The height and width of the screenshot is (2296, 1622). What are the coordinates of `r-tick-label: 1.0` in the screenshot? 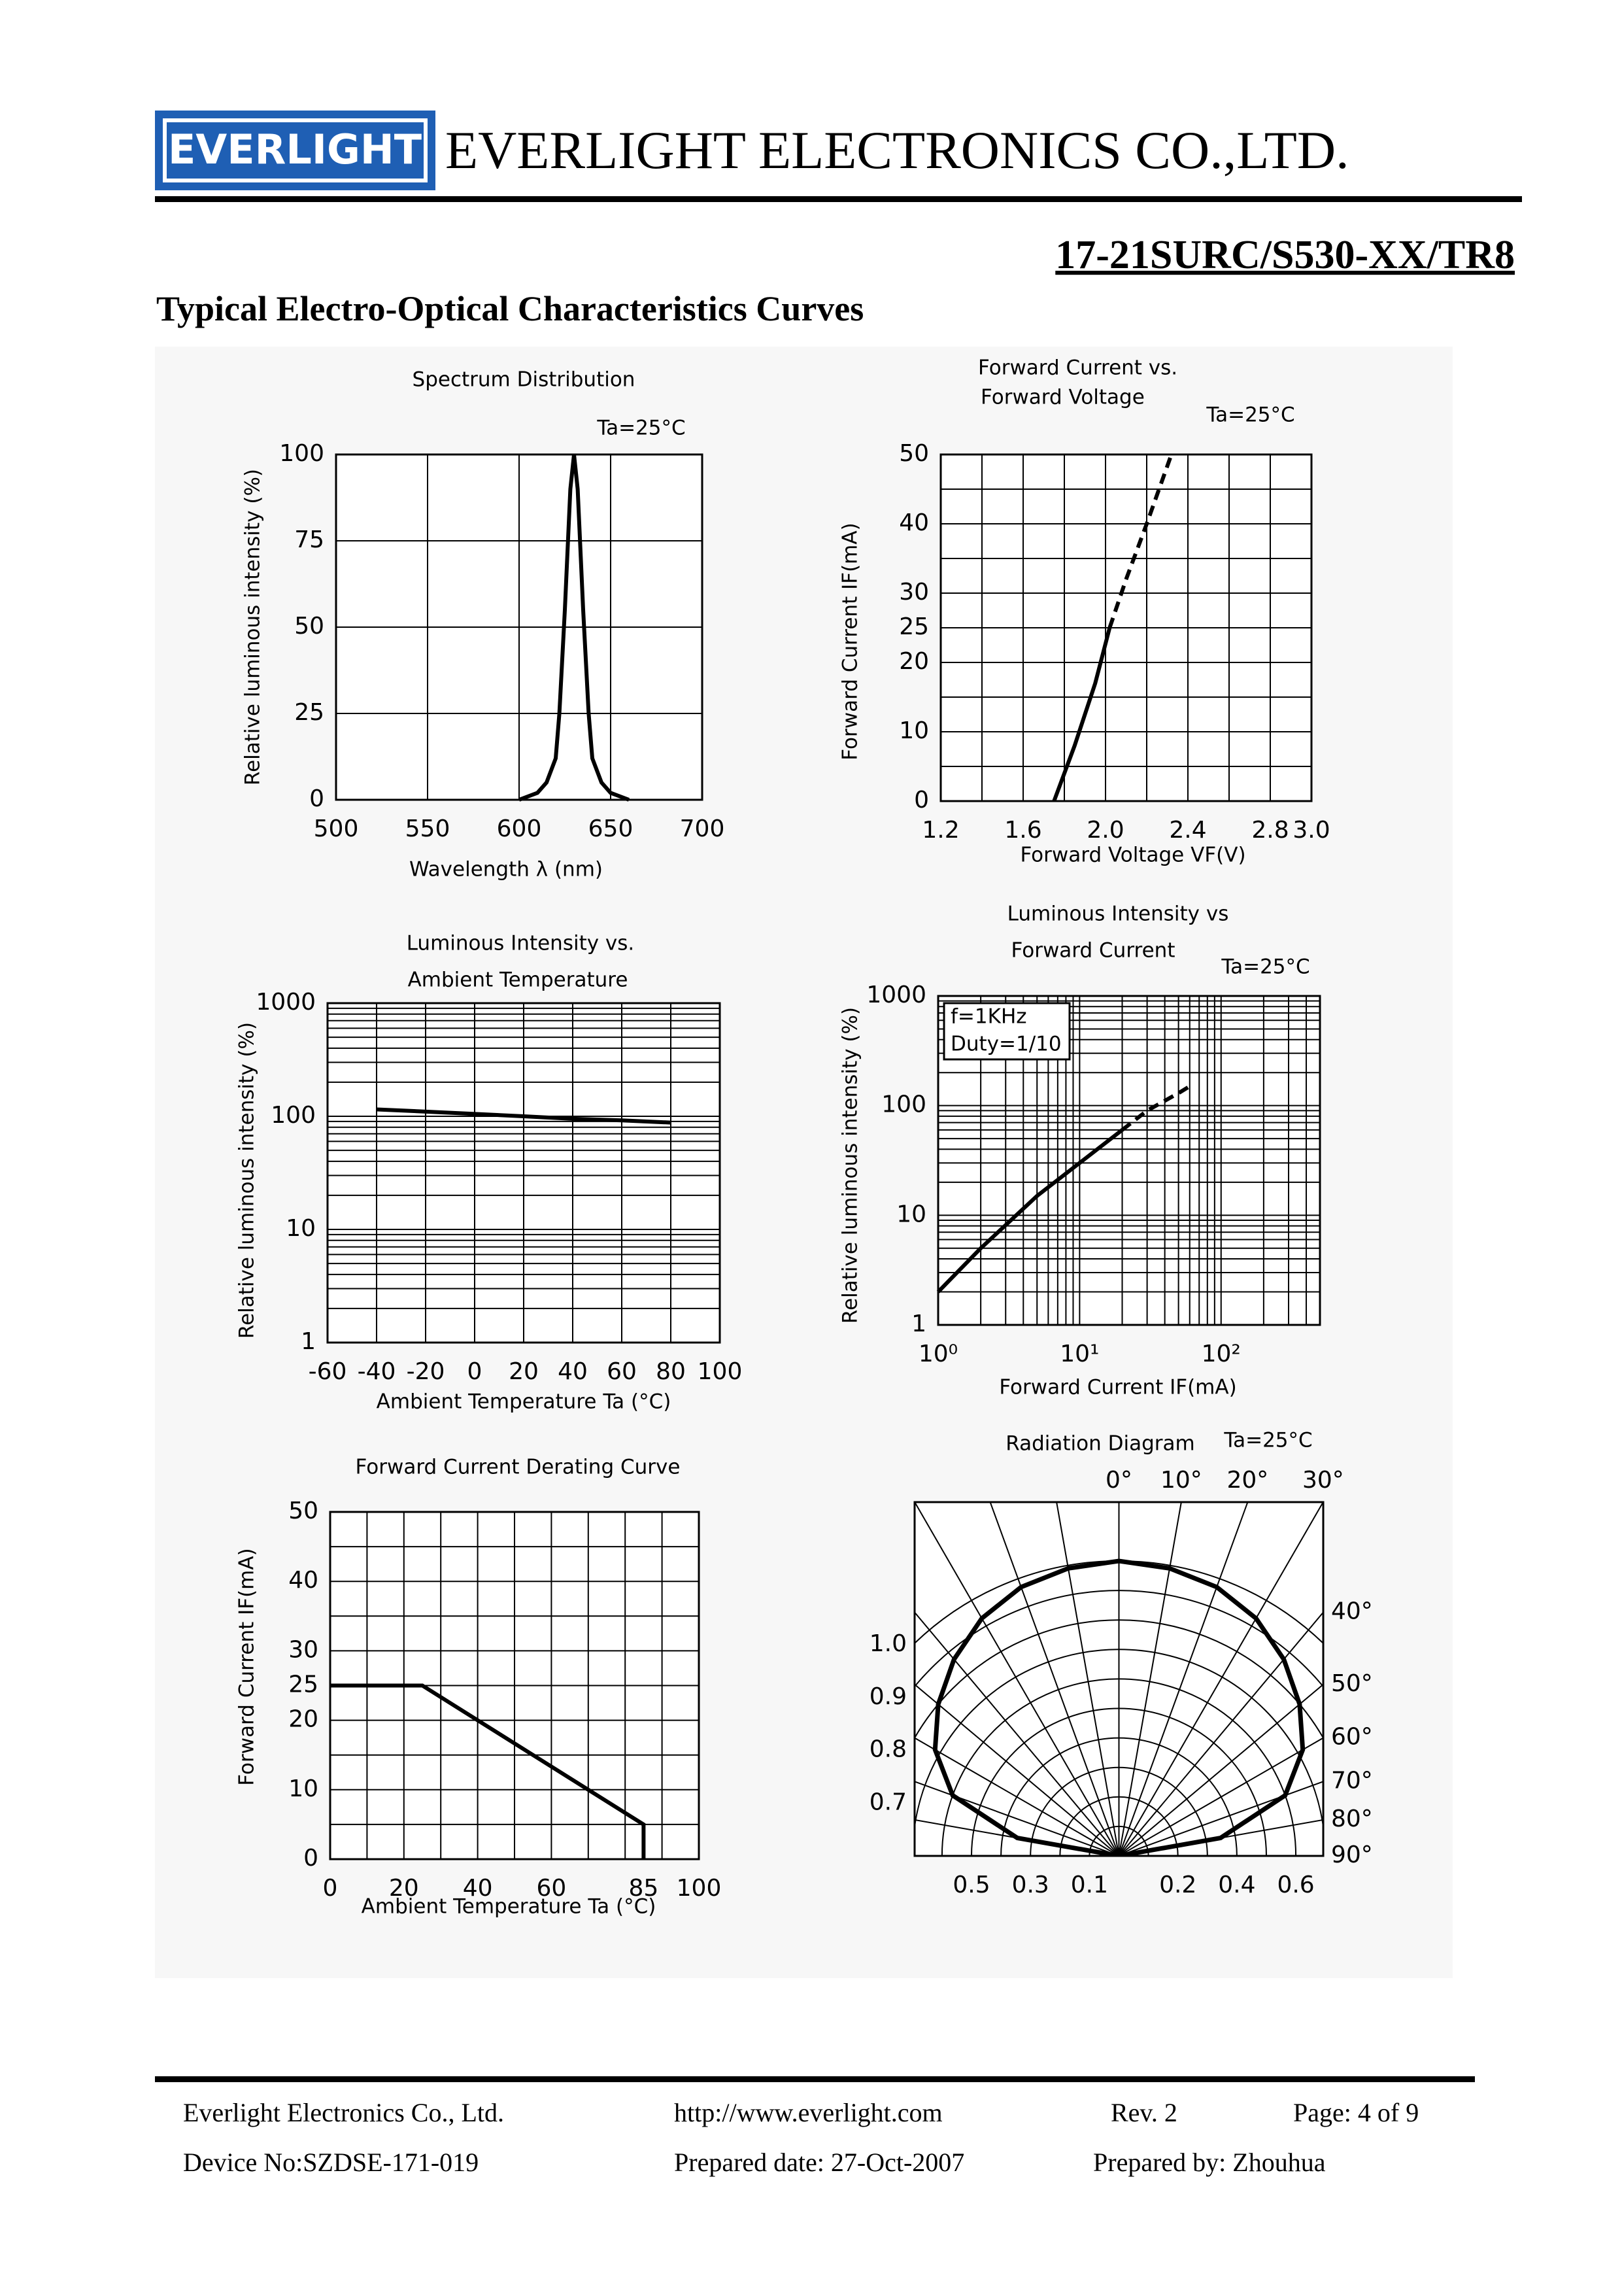 It's located at (888, 1643).